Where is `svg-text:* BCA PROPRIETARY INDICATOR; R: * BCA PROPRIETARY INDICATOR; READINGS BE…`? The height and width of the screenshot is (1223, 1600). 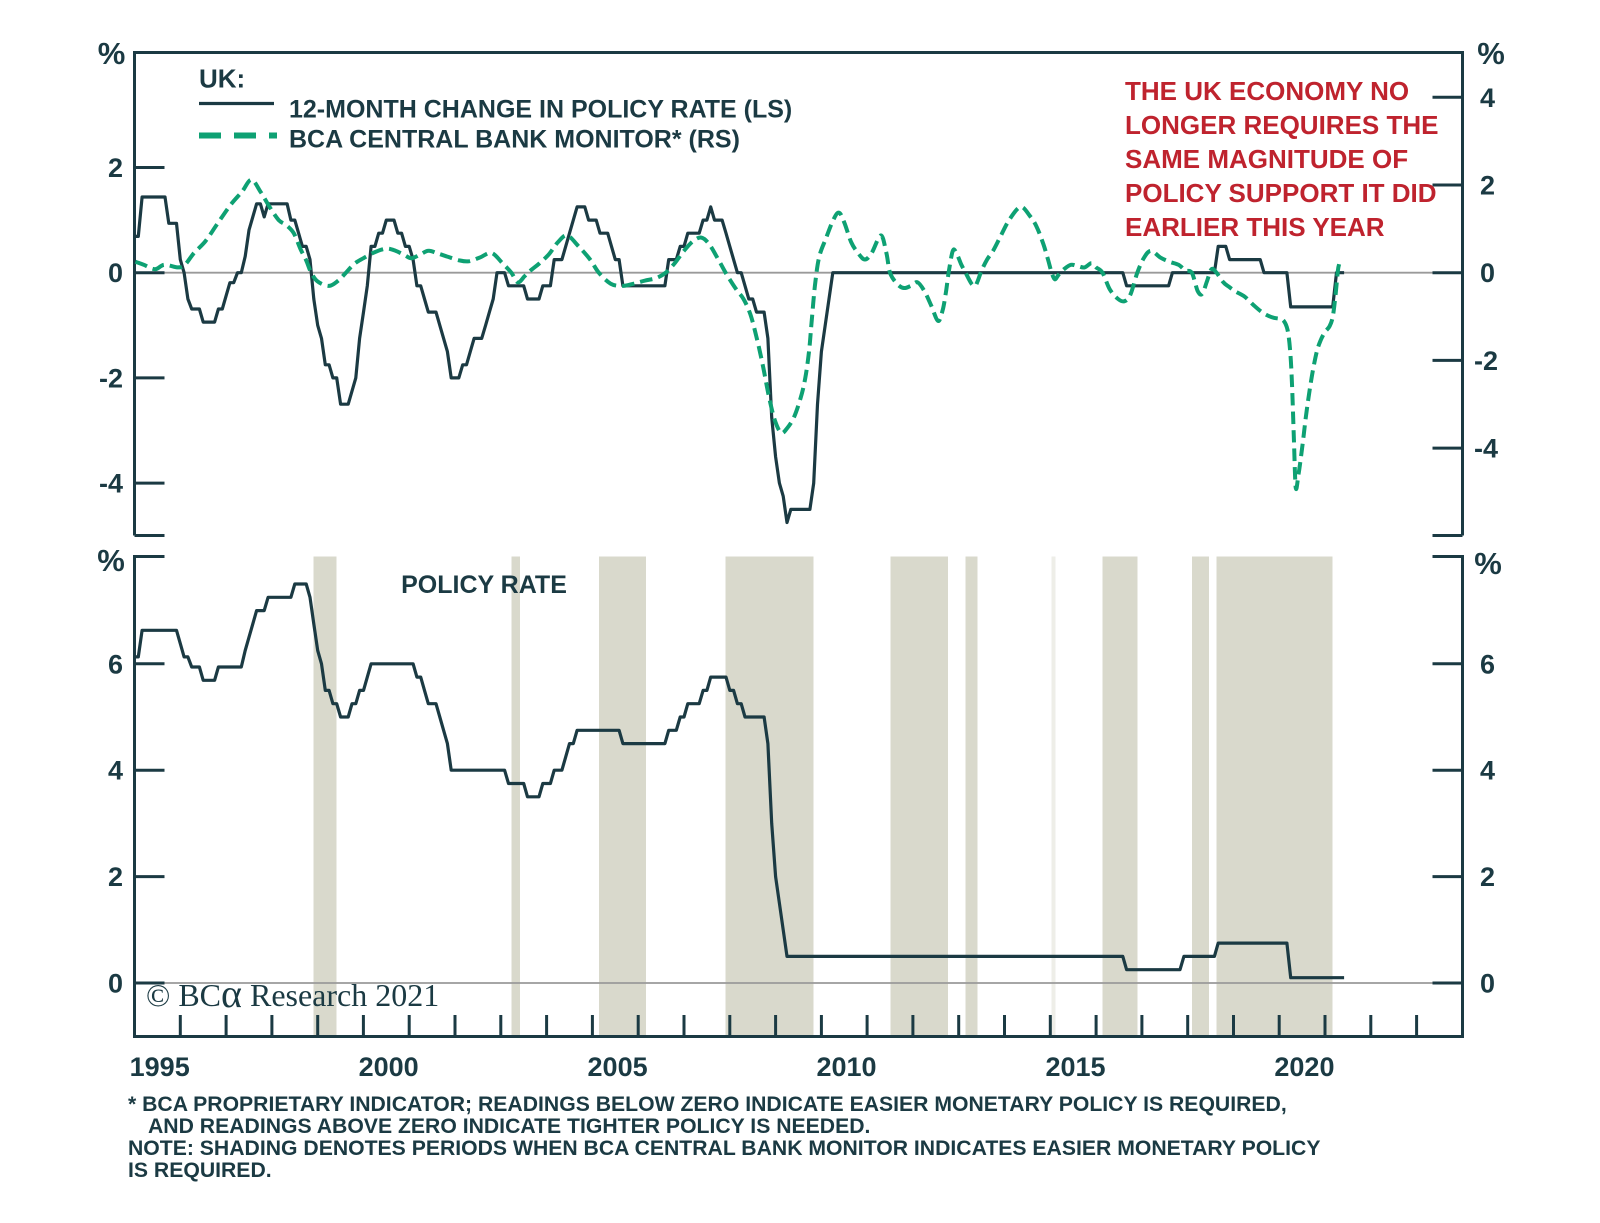 svg-text:* BCA PROPRIETARY INDICATOR; R: * BCA PROPRIETARY INDICATOR; READINGS BE… is located at coordinates (707, 1104).